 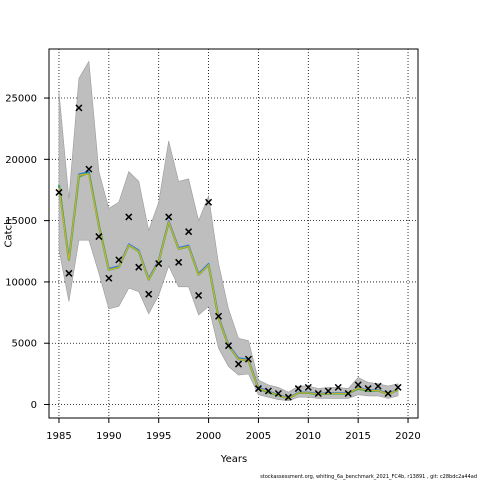 What do you see at coordinates (233, 430) in the screenshot?
I see `x-axis: 1985 1990 1995 2000 2005 2010 2015 2020` at bounding box center [233, 430].